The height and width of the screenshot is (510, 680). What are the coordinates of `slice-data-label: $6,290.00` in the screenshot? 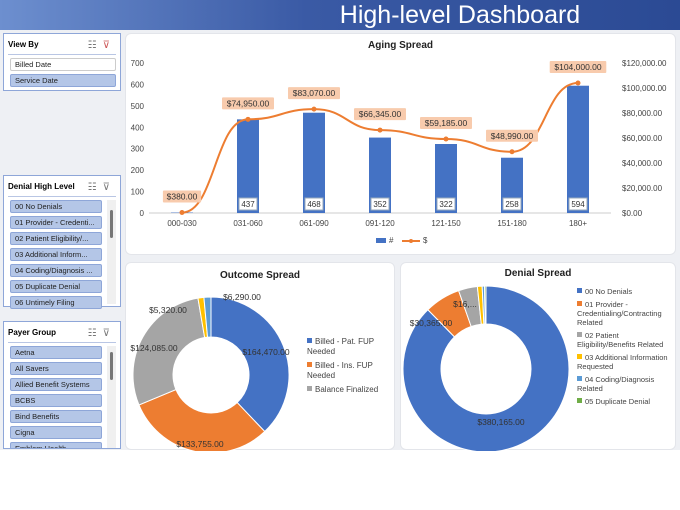 It's located at (242, 297).